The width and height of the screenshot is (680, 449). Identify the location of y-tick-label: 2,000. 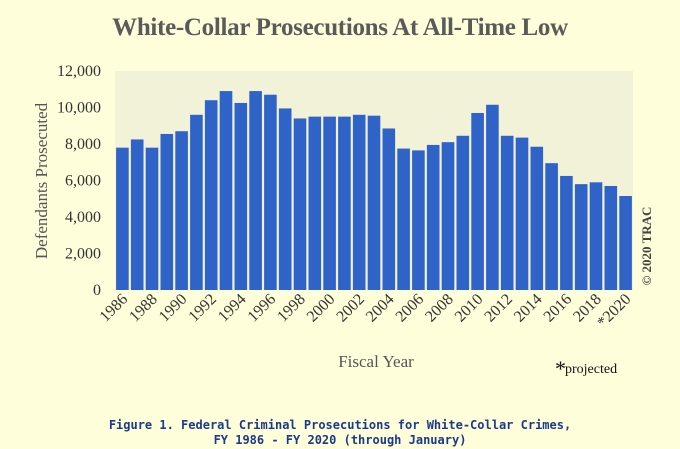
(83, 254).